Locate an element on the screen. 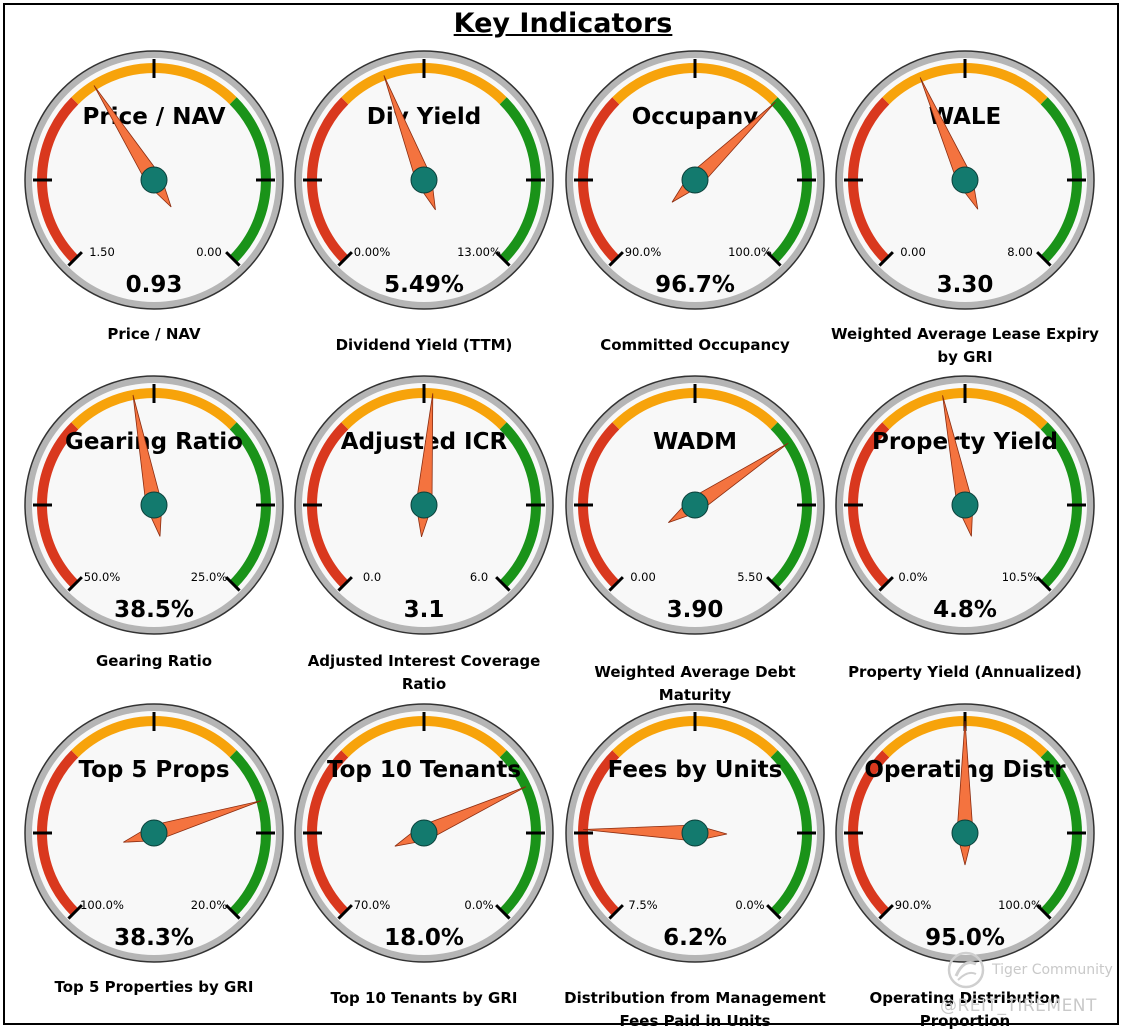  gauge-min-label: 0.0 is located at coordinates (372, 577).